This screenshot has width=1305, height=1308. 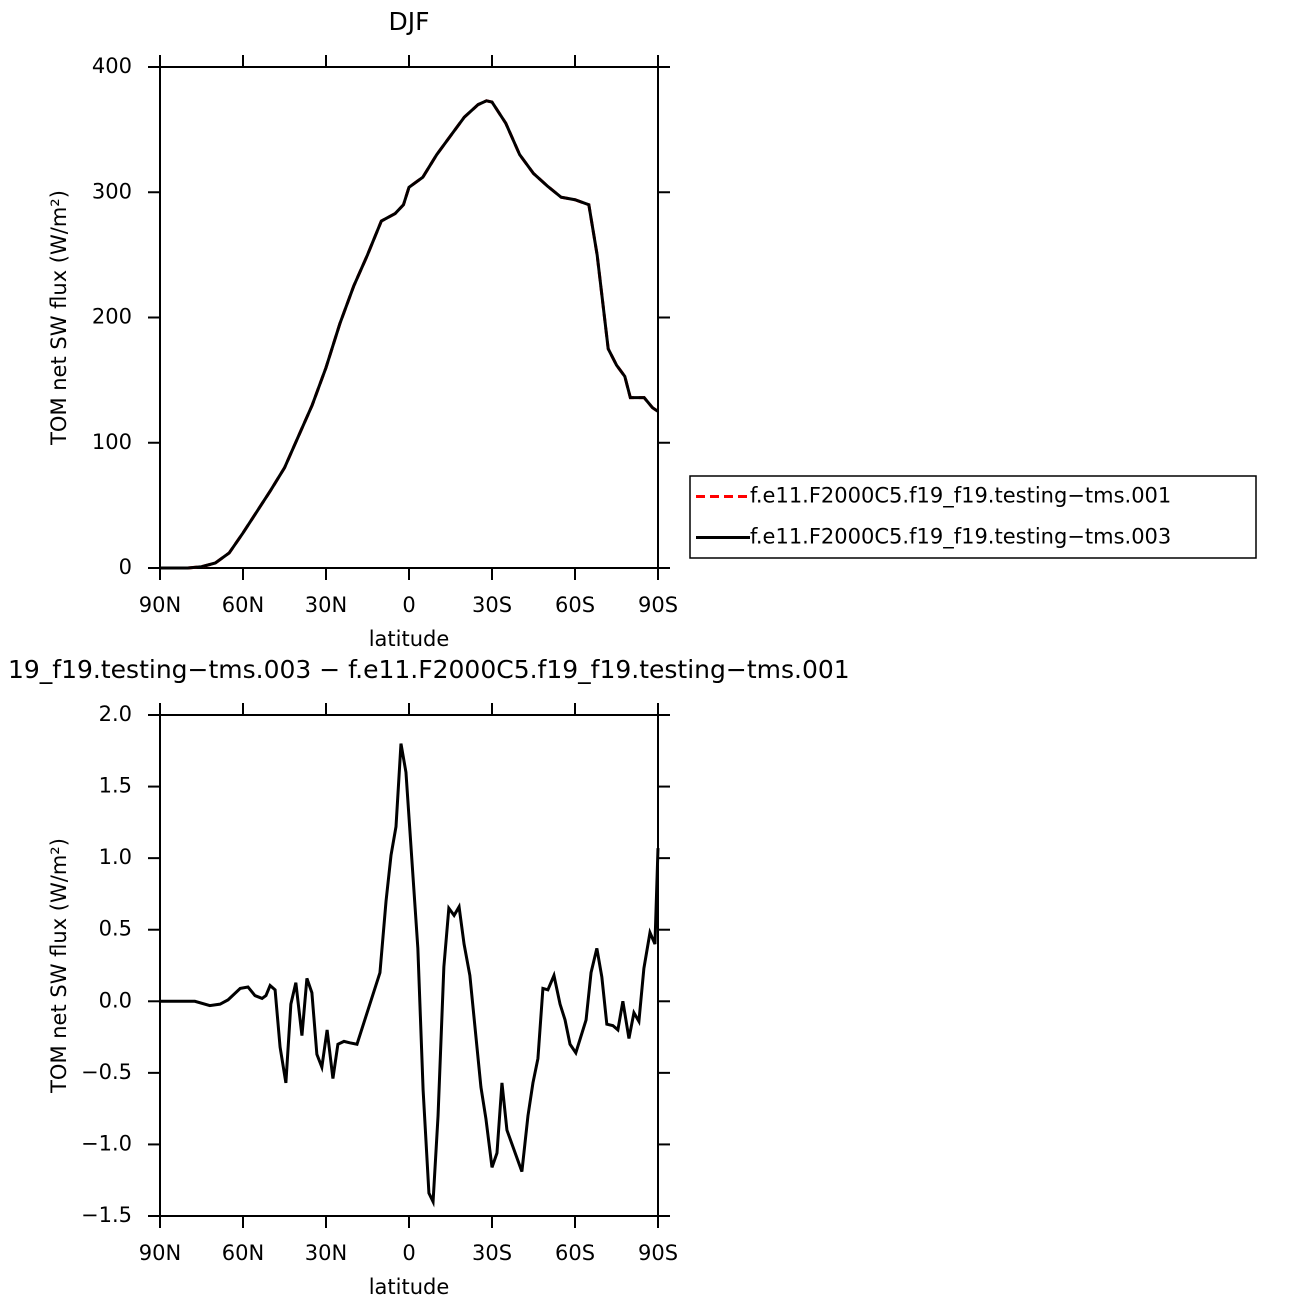 What do you see at coordinates (960, 537) in the screenshot?
I see `legend-label: f.e11.F2000C5.f19_f19.testing−tms.003` at bounding box center [960, 537].